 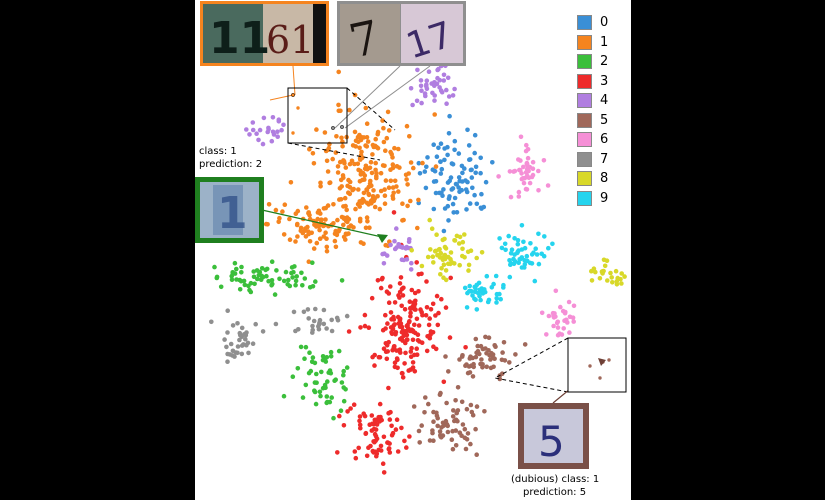 What do you see at coordinates (231, 164) in the screenshot?
I see `annotation-prediction-label-1: prediction: 2` at bounding box center [231, 164].